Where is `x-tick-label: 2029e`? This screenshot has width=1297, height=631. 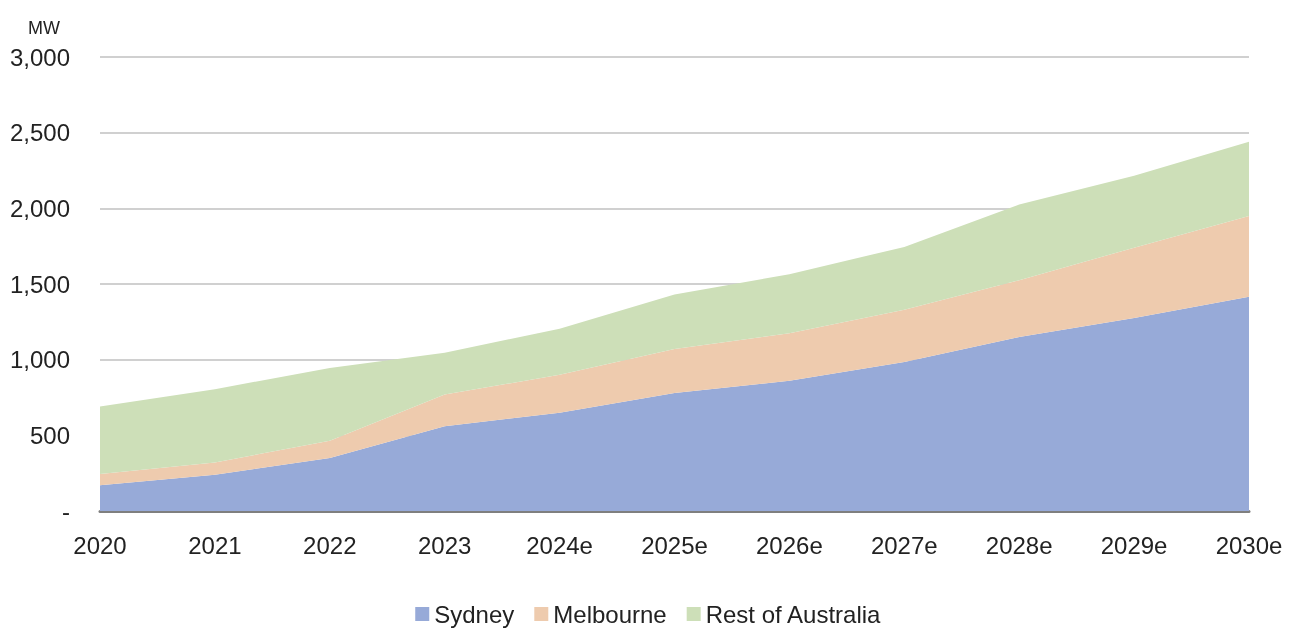
x-tick-label: 2029e is located at coordinates (1134, 545).